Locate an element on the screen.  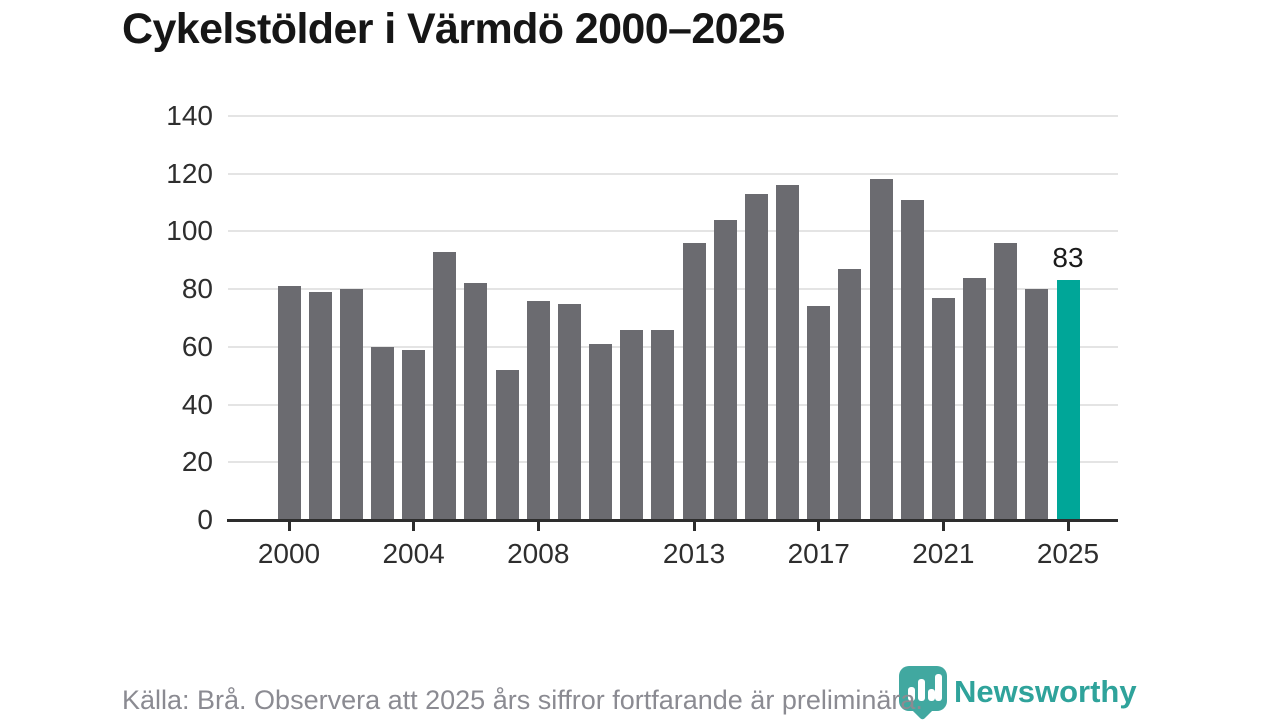
x-tick-2021 is located at coordinates (943, 526).